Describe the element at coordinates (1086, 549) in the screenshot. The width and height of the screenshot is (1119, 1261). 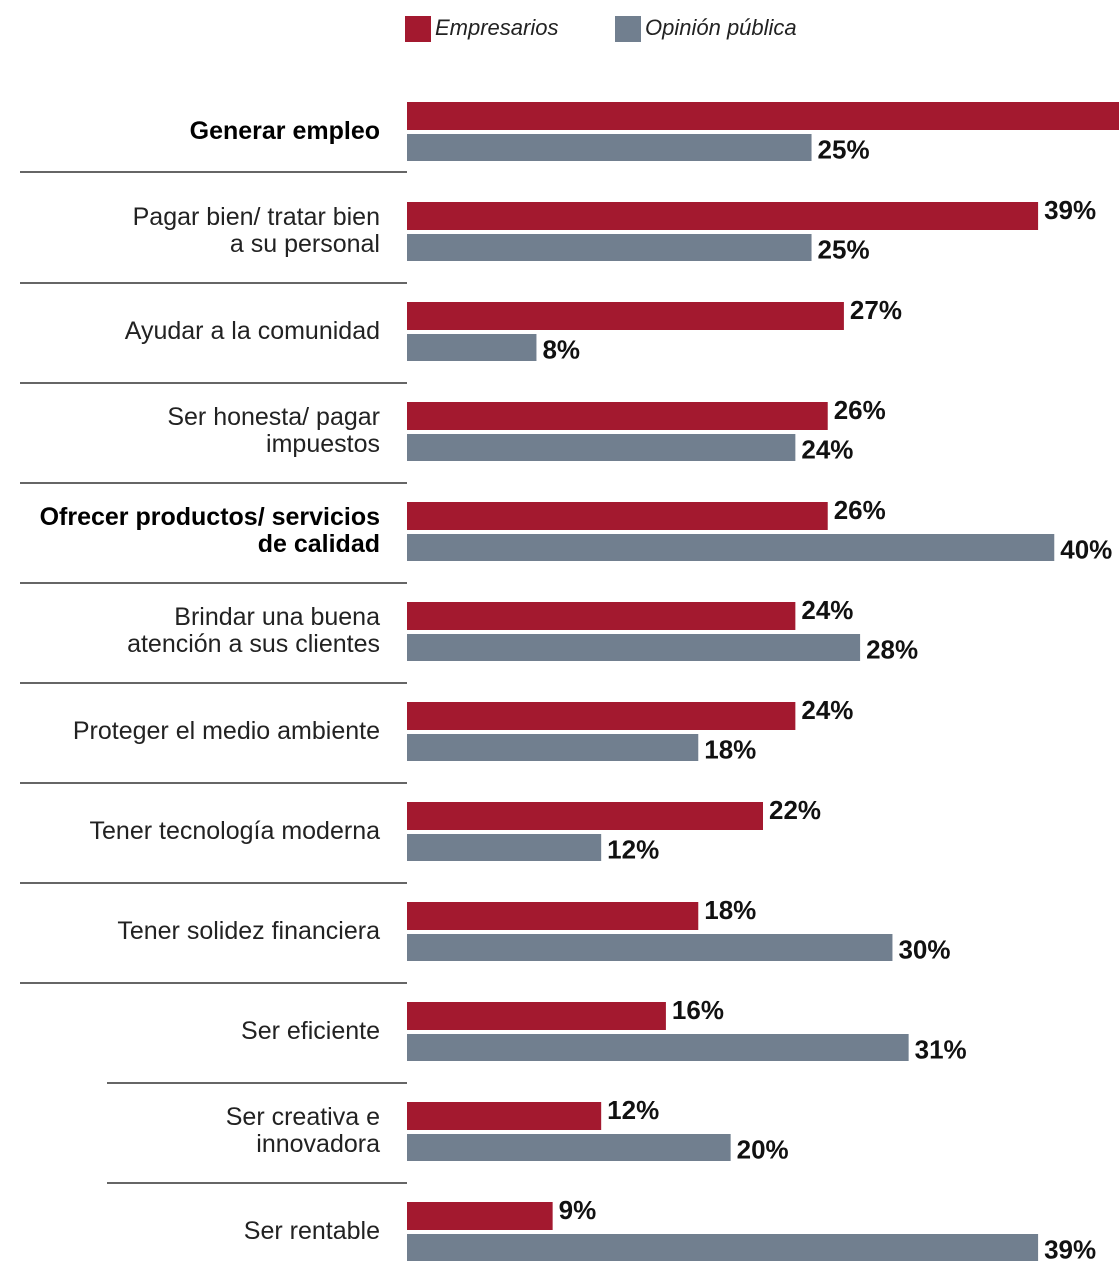
I see `value-label: 40%` at that location.